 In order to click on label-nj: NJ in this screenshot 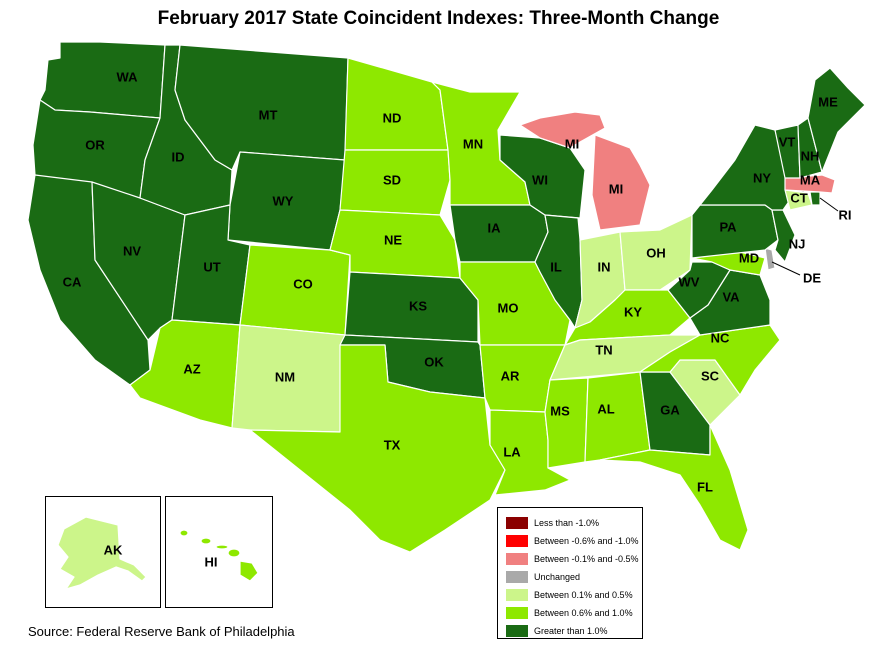, I will do `click(797, 243)`.